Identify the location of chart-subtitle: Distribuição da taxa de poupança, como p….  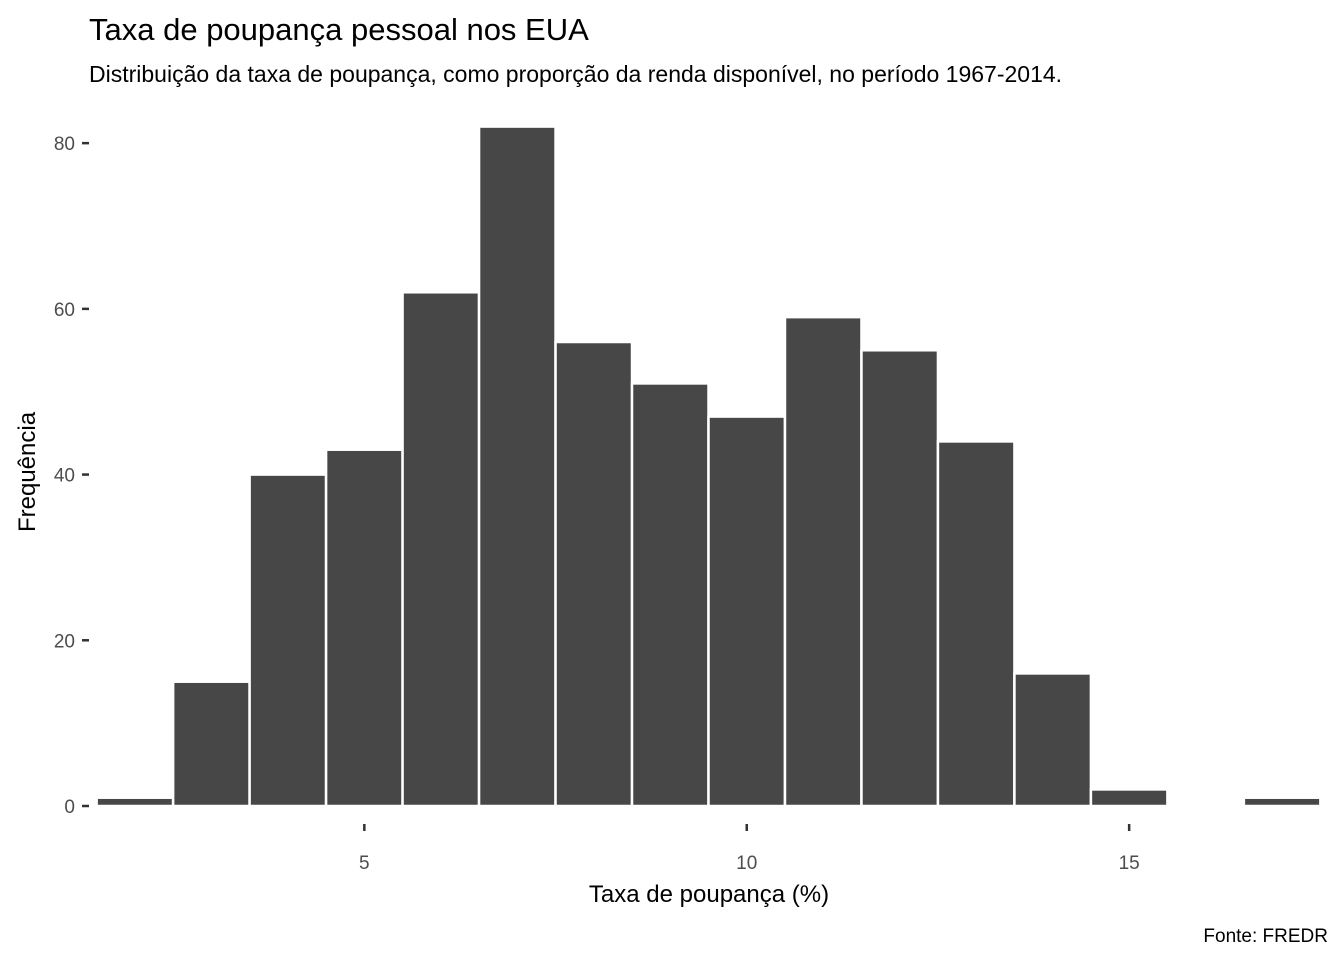
(575, 74).